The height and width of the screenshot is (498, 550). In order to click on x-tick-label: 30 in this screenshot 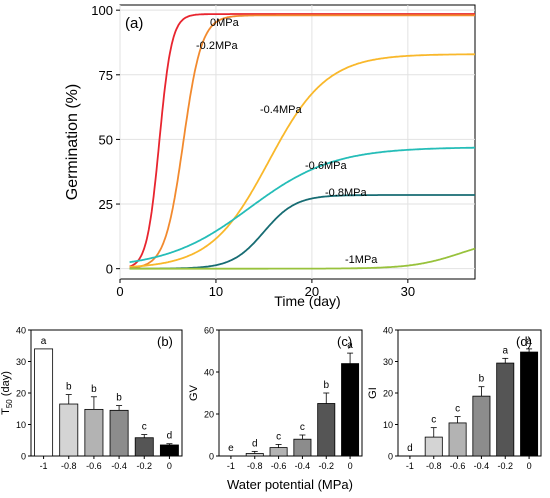, I will do `click(408, 291)`.